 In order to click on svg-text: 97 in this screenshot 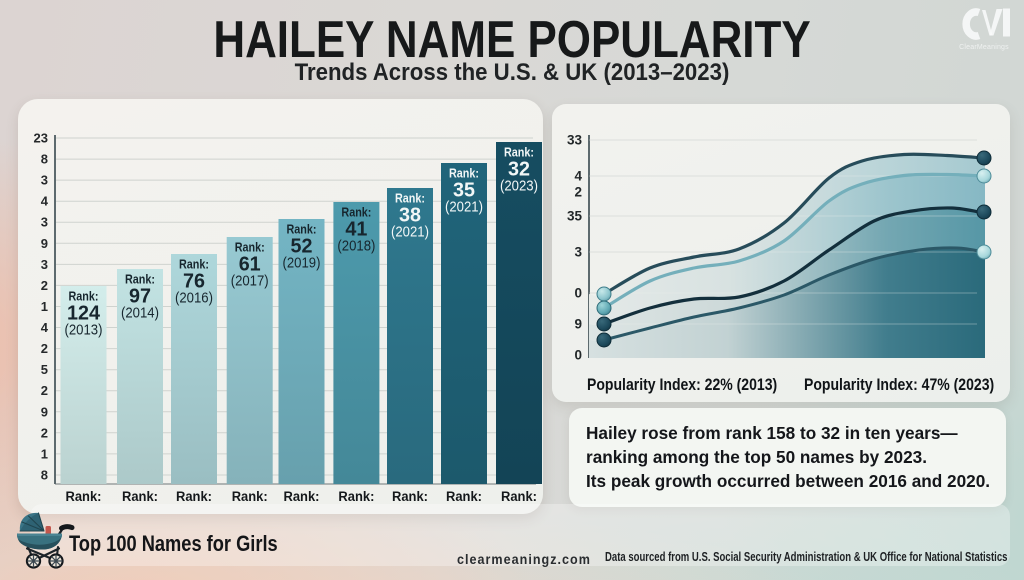, I will do `click(140, 296)`.